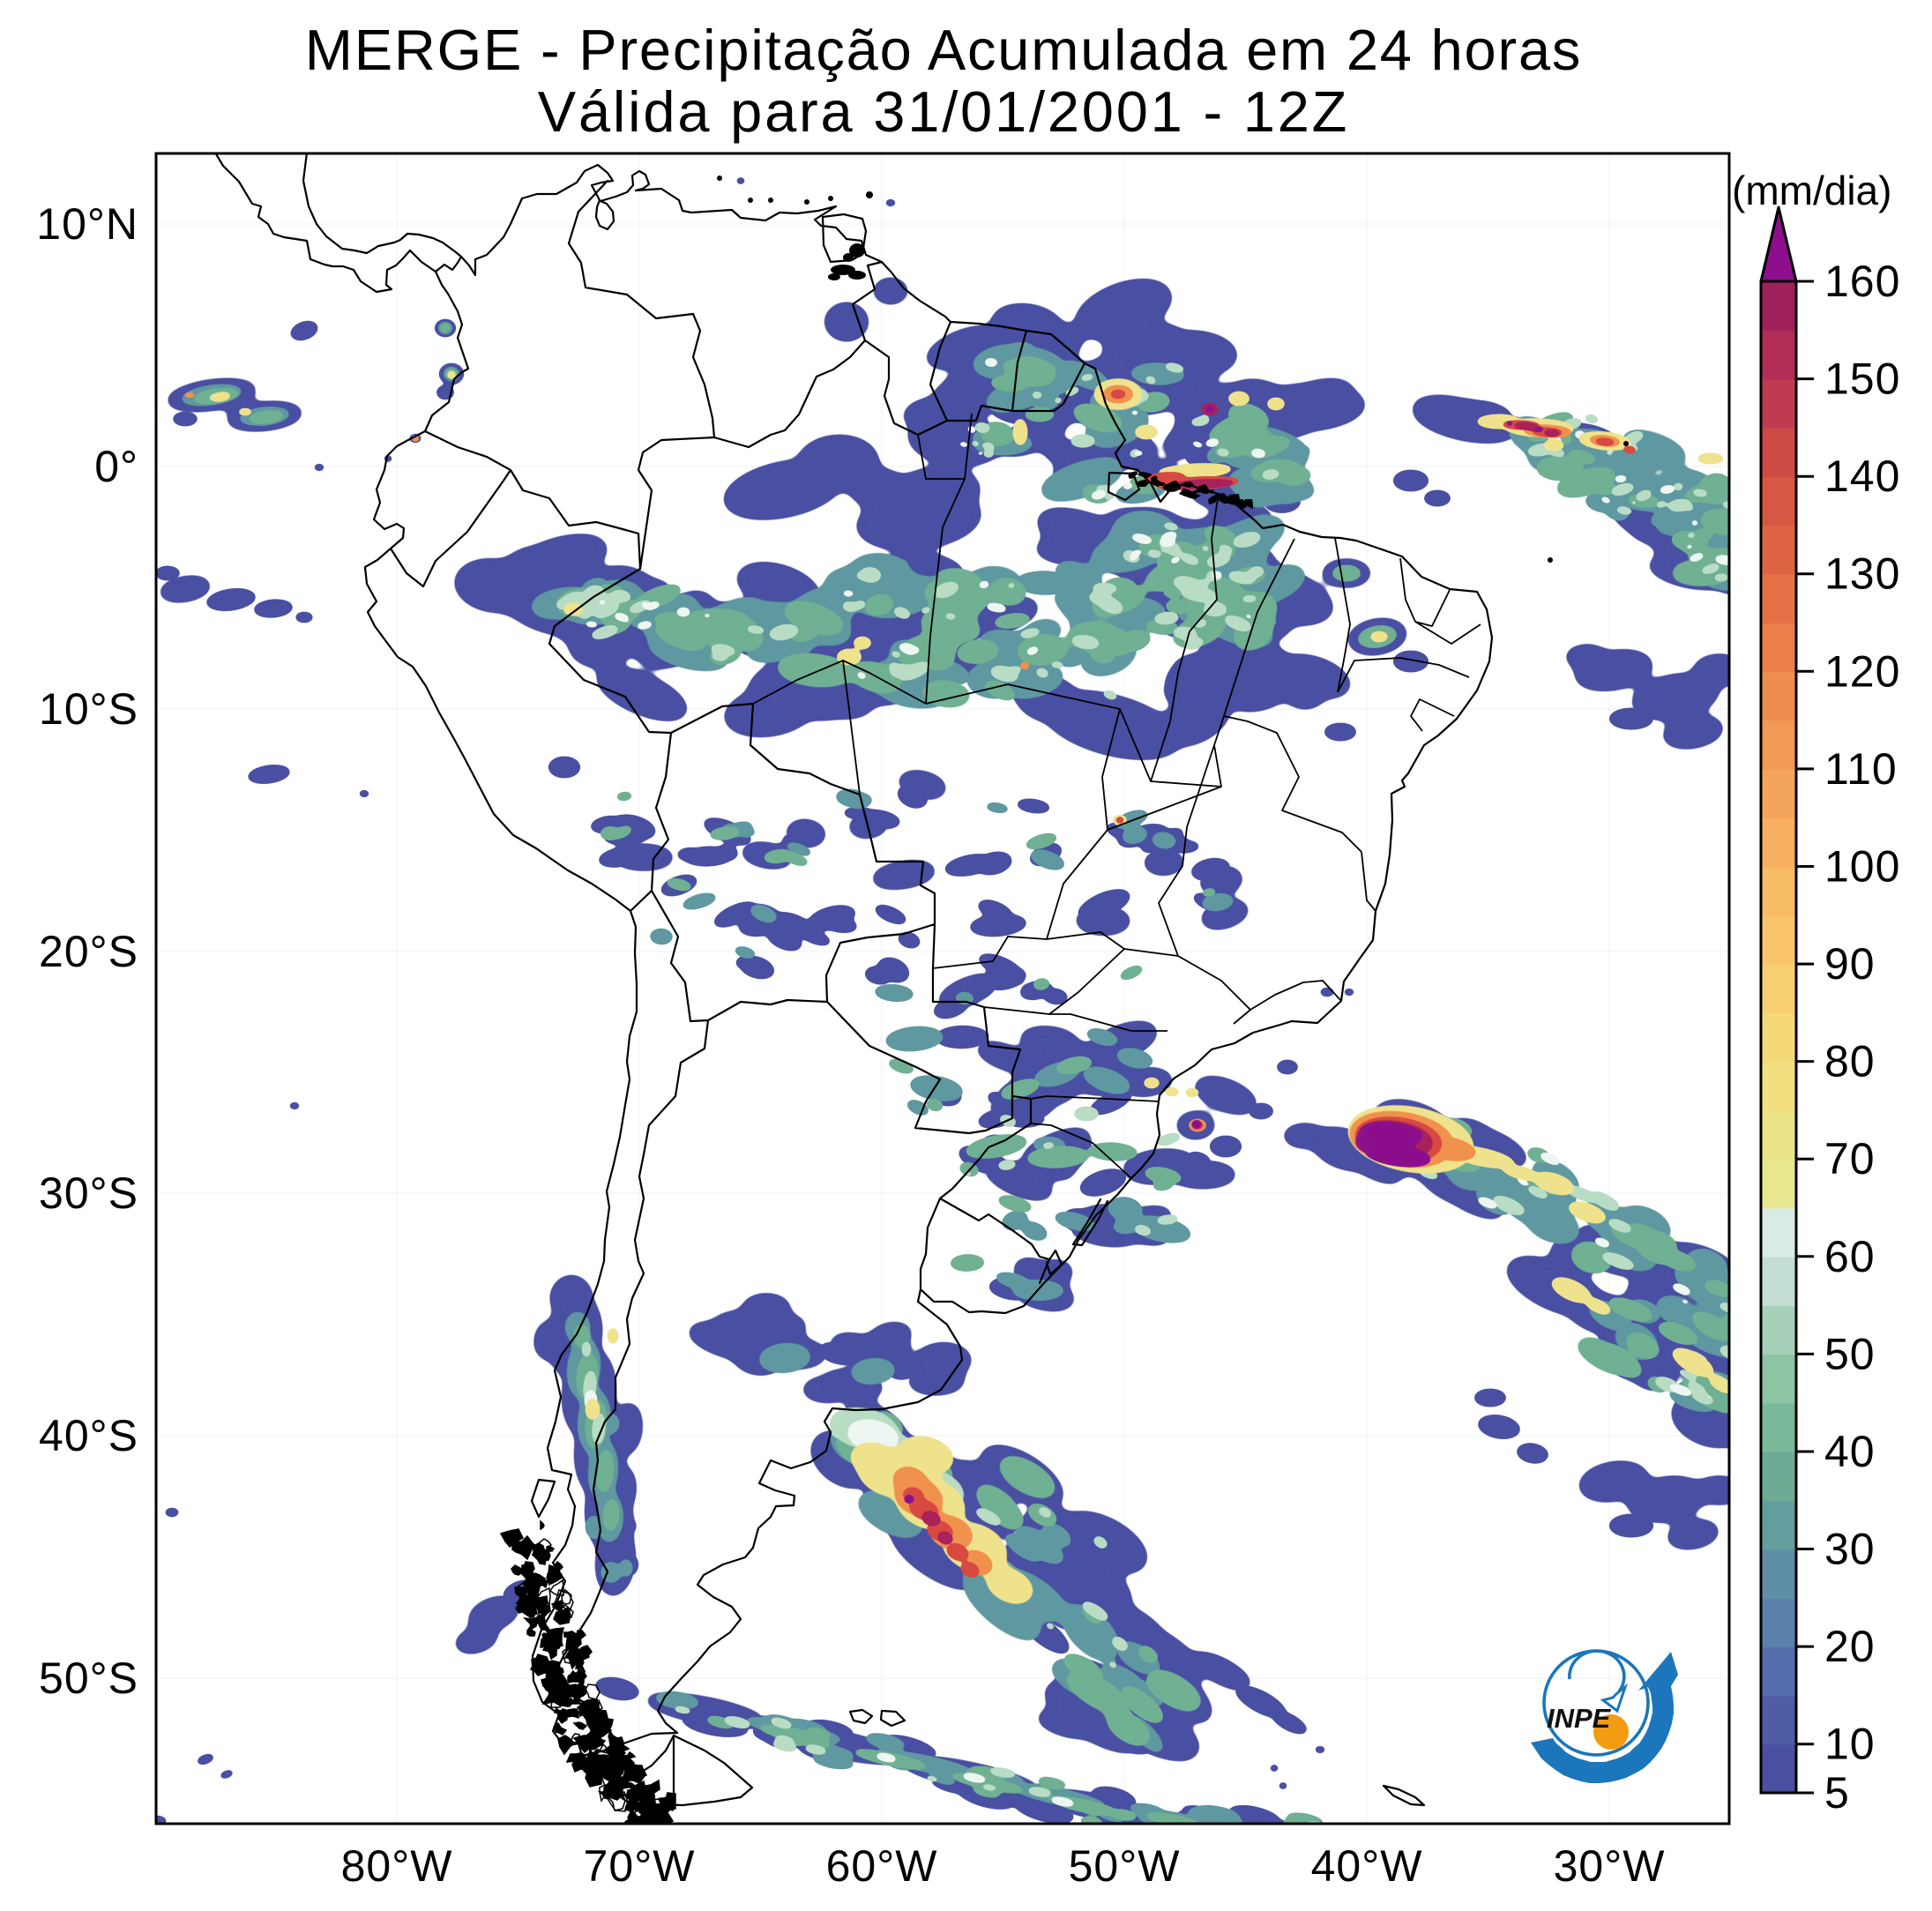 This screenshot has height=1911, width=1932. Describe the element at coordinates (640, 1866) in the screenshot. I see `svg-text: 70°W` at that location.